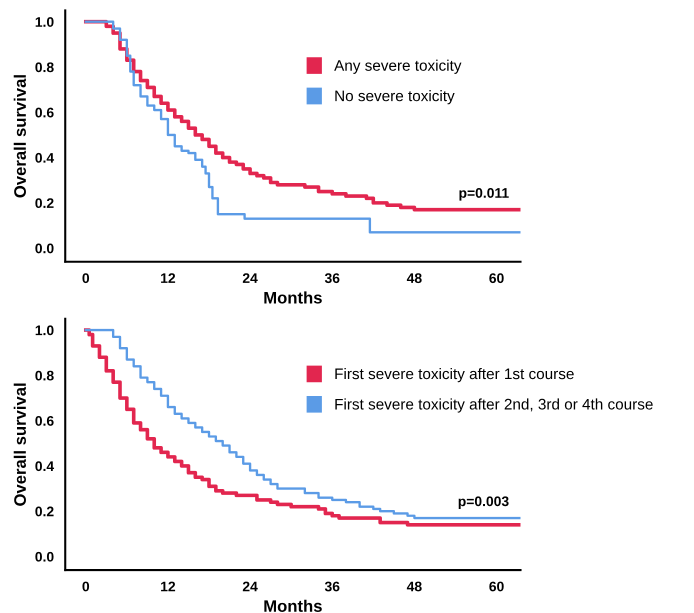 The image size is (694, 613). I want to click on annotation: p=0.003, so click(483, 502).